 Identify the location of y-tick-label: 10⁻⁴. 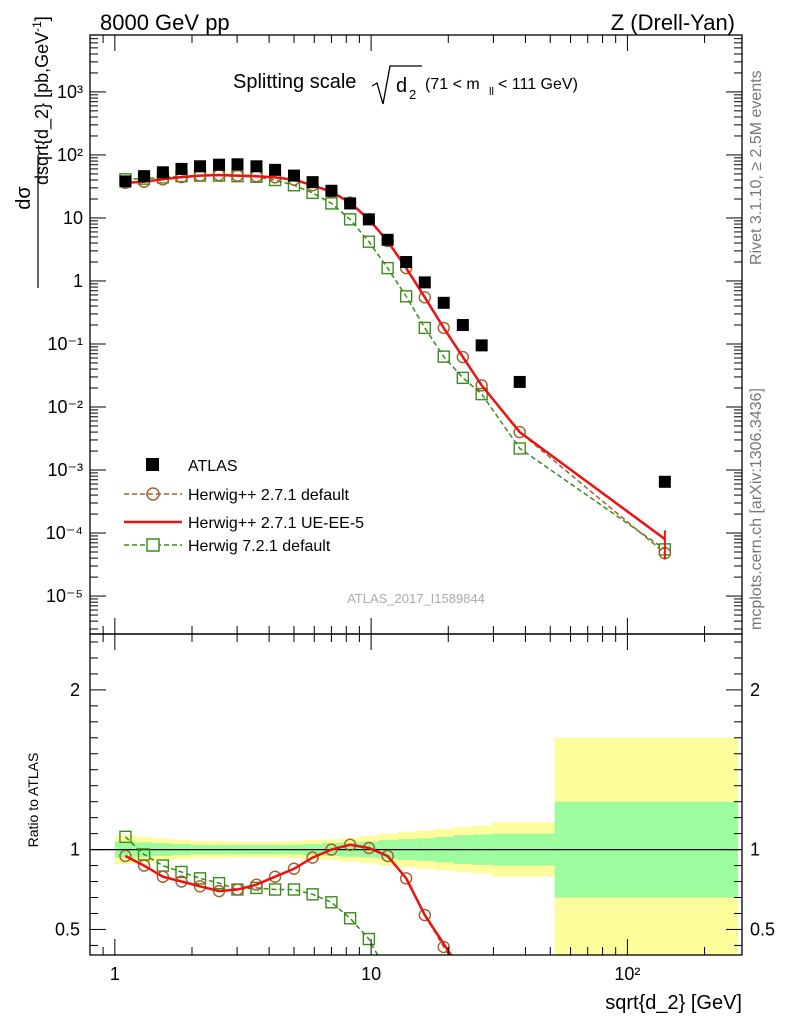
(64, 533).